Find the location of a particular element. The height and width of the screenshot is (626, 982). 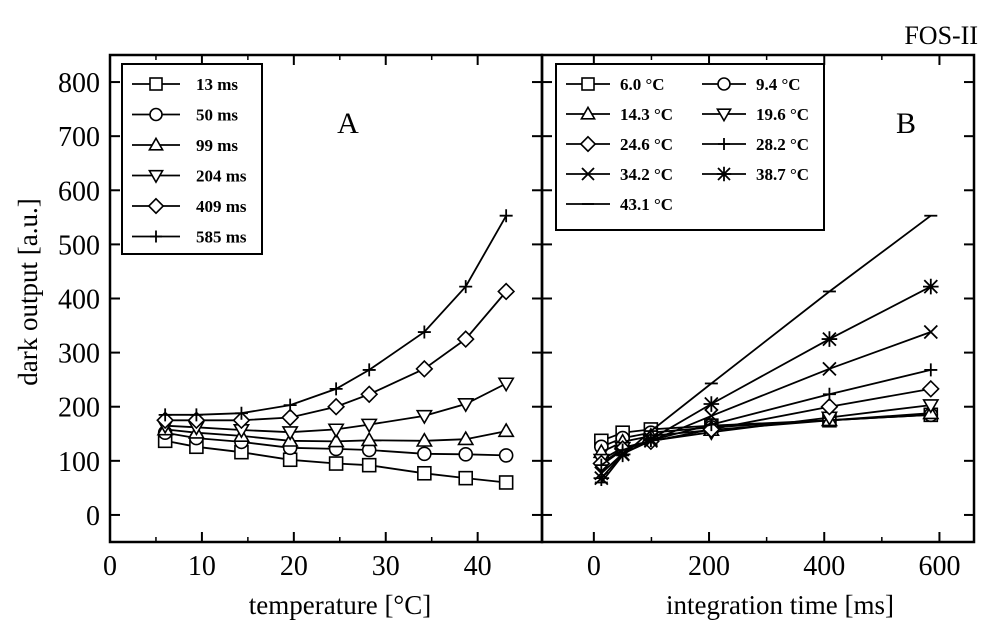

panel-a-x-tick-label: 10 is located at coordinates (202, 566).